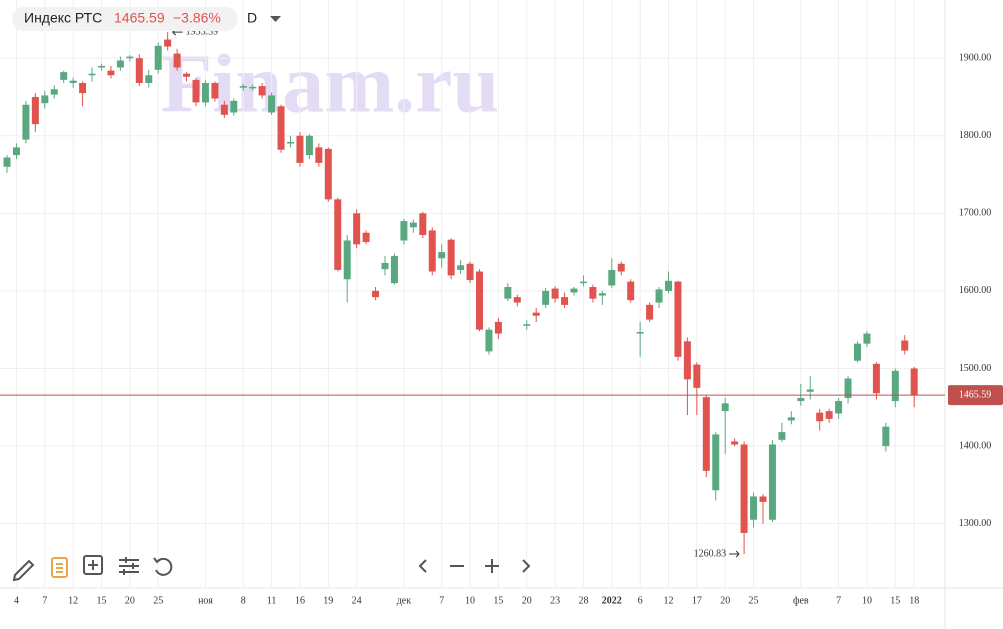 The width and height of the screenshot is (1003, 629). Describe the element at coordinates (23, 570) in the screenshot. I see `draw-tool` at that location.